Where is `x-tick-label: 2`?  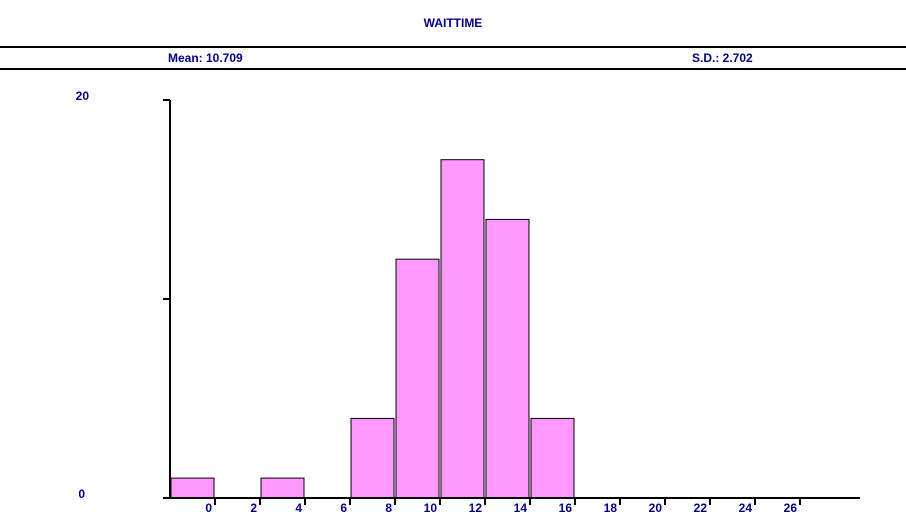 x-tick-label: 2 is located at coordinates (253, 508).